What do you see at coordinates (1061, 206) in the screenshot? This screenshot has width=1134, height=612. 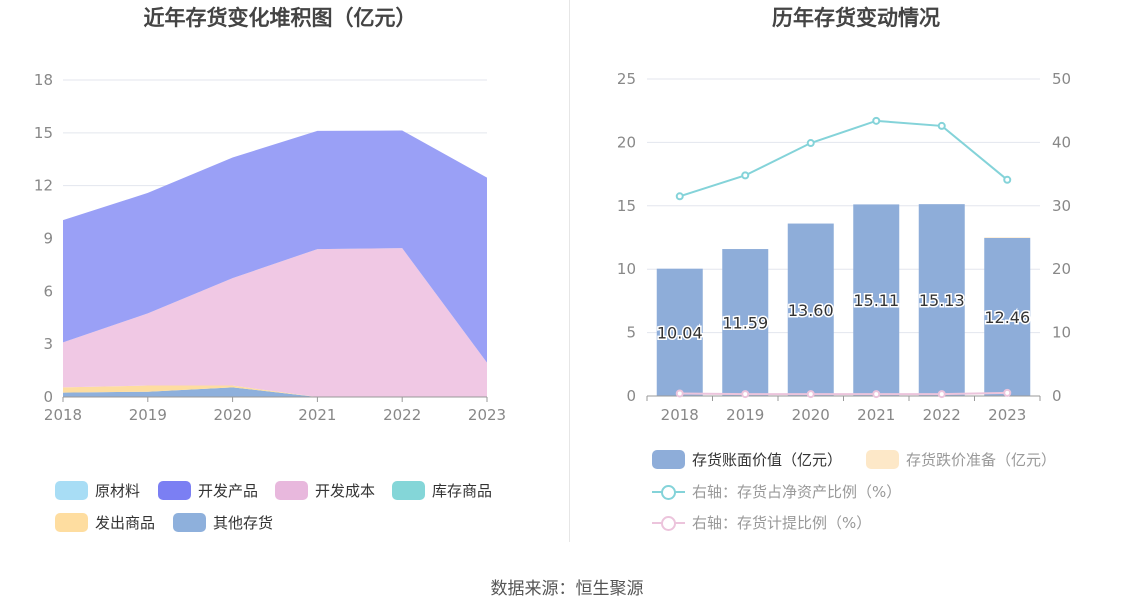 I see `y2-tick-label: 30` at bounding box center [1061, 206].